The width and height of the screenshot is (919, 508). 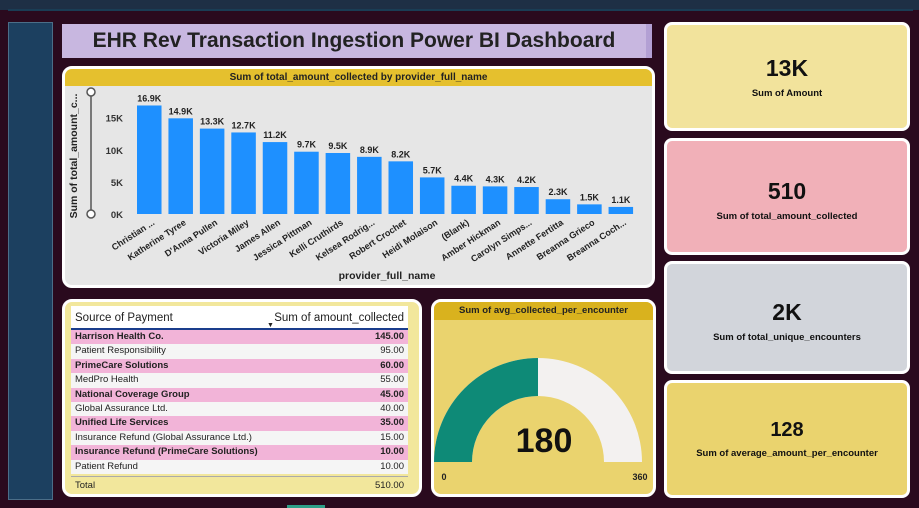 I want to click on table-row: Unified Life Services 35.00, so click(x=239, y=423).